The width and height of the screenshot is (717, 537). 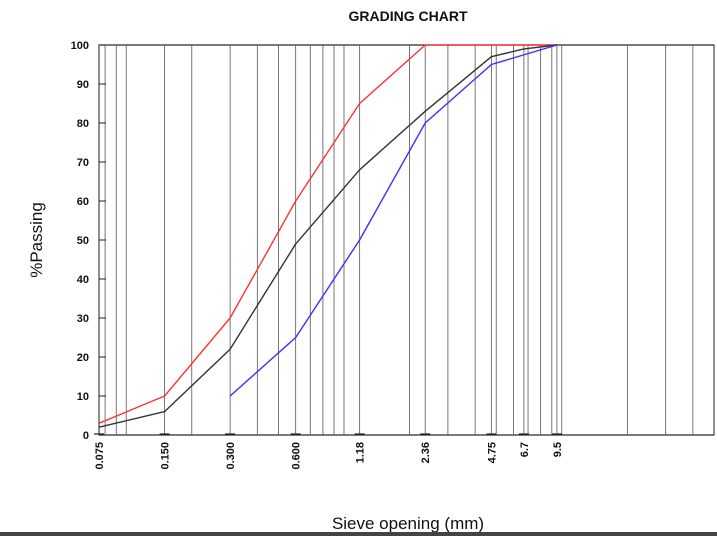 What do you see at coordinates (358, 534) in the screenshot?
I see `bottom-edge-bar` at bounding box center [358, 534].